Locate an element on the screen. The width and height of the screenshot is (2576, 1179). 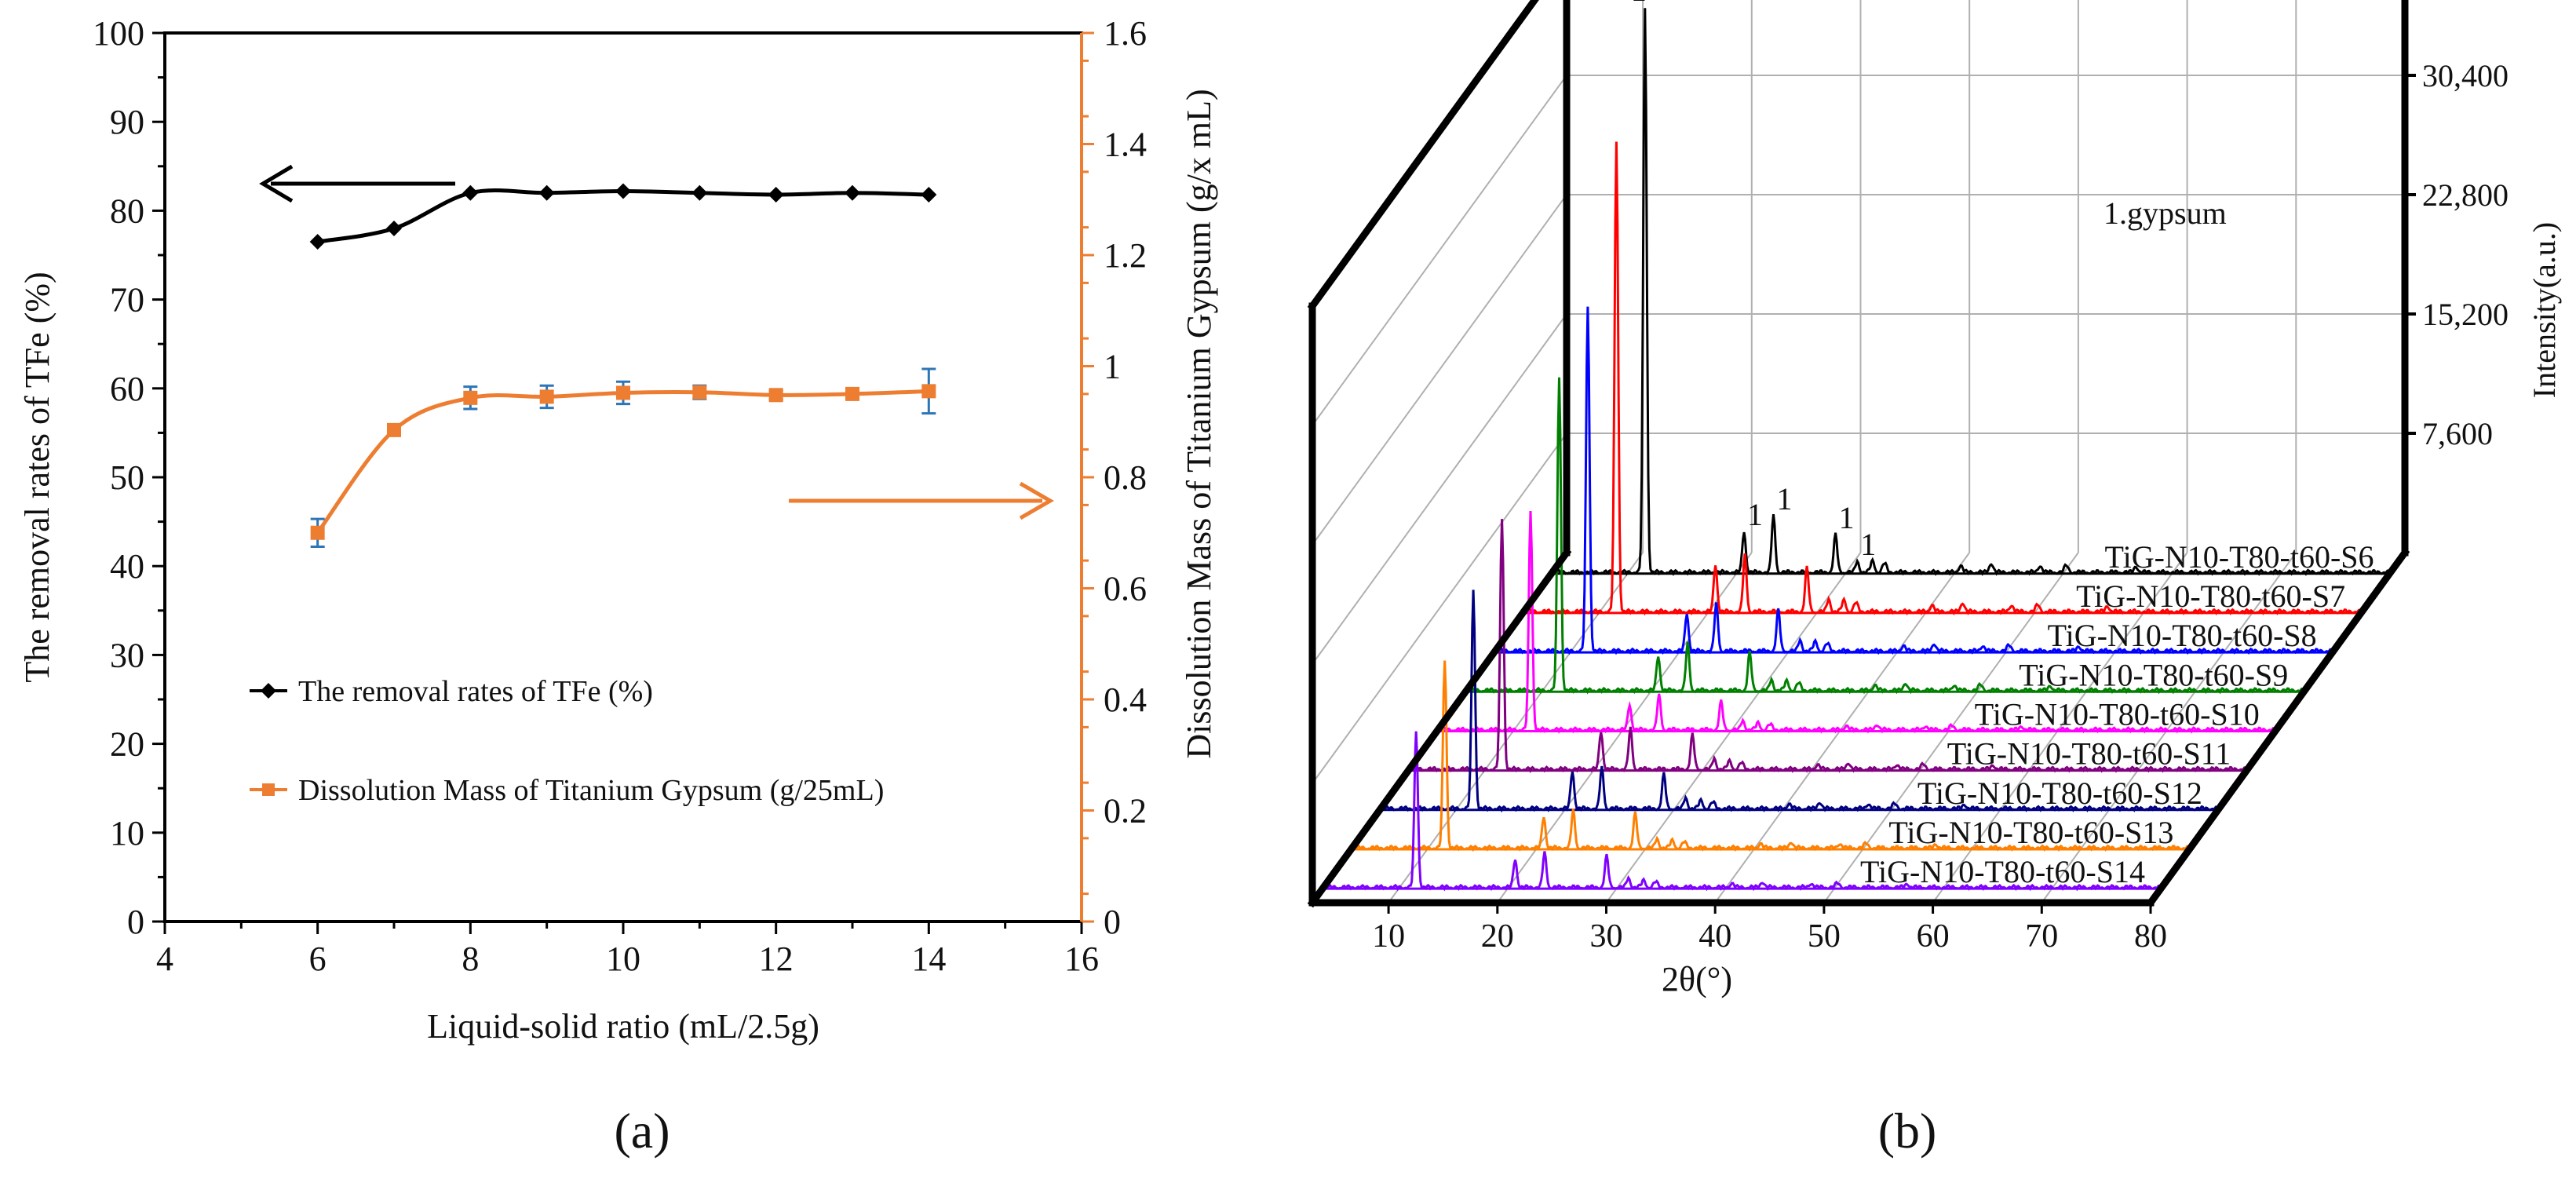
y2-tick-label-a: 0.8 is located at coordinates (1125, 477).